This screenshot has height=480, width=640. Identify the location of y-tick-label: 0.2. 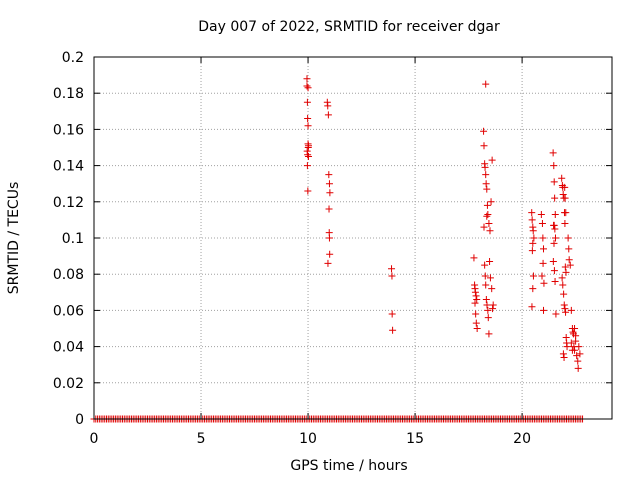
(73, 58).